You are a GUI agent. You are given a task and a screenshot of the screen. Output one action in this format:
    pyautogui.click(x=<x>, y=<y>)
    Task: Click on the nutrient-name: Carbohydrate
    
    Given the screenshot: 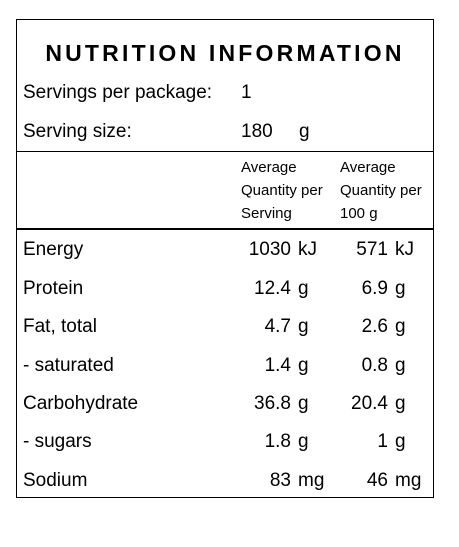 What is the action you would take?
    pyautogui.click(x=81, y=403)
    